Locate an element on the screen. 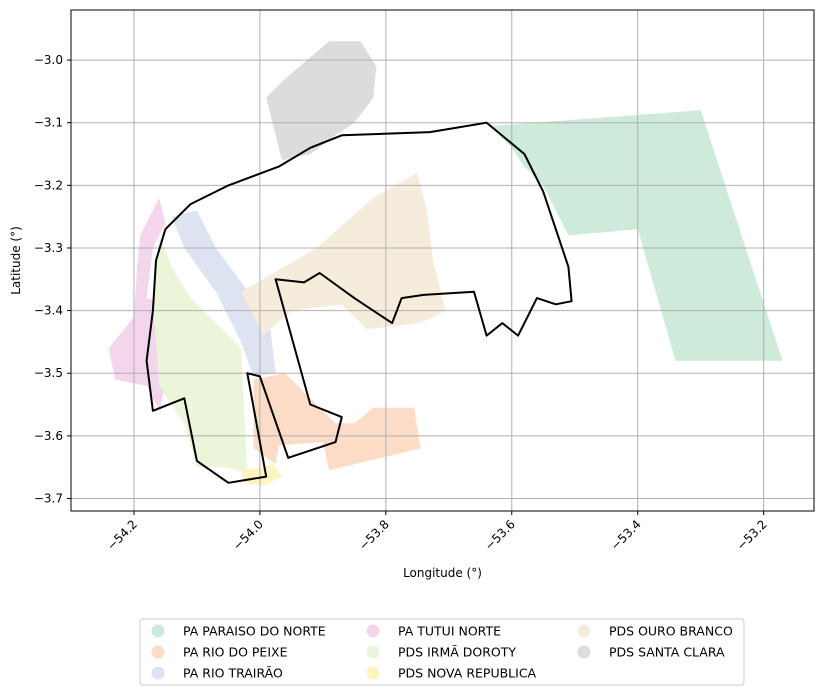  legend-item-pds-ouro-branco: PDS OURO BRANCO is located at coordinates (655, 631).